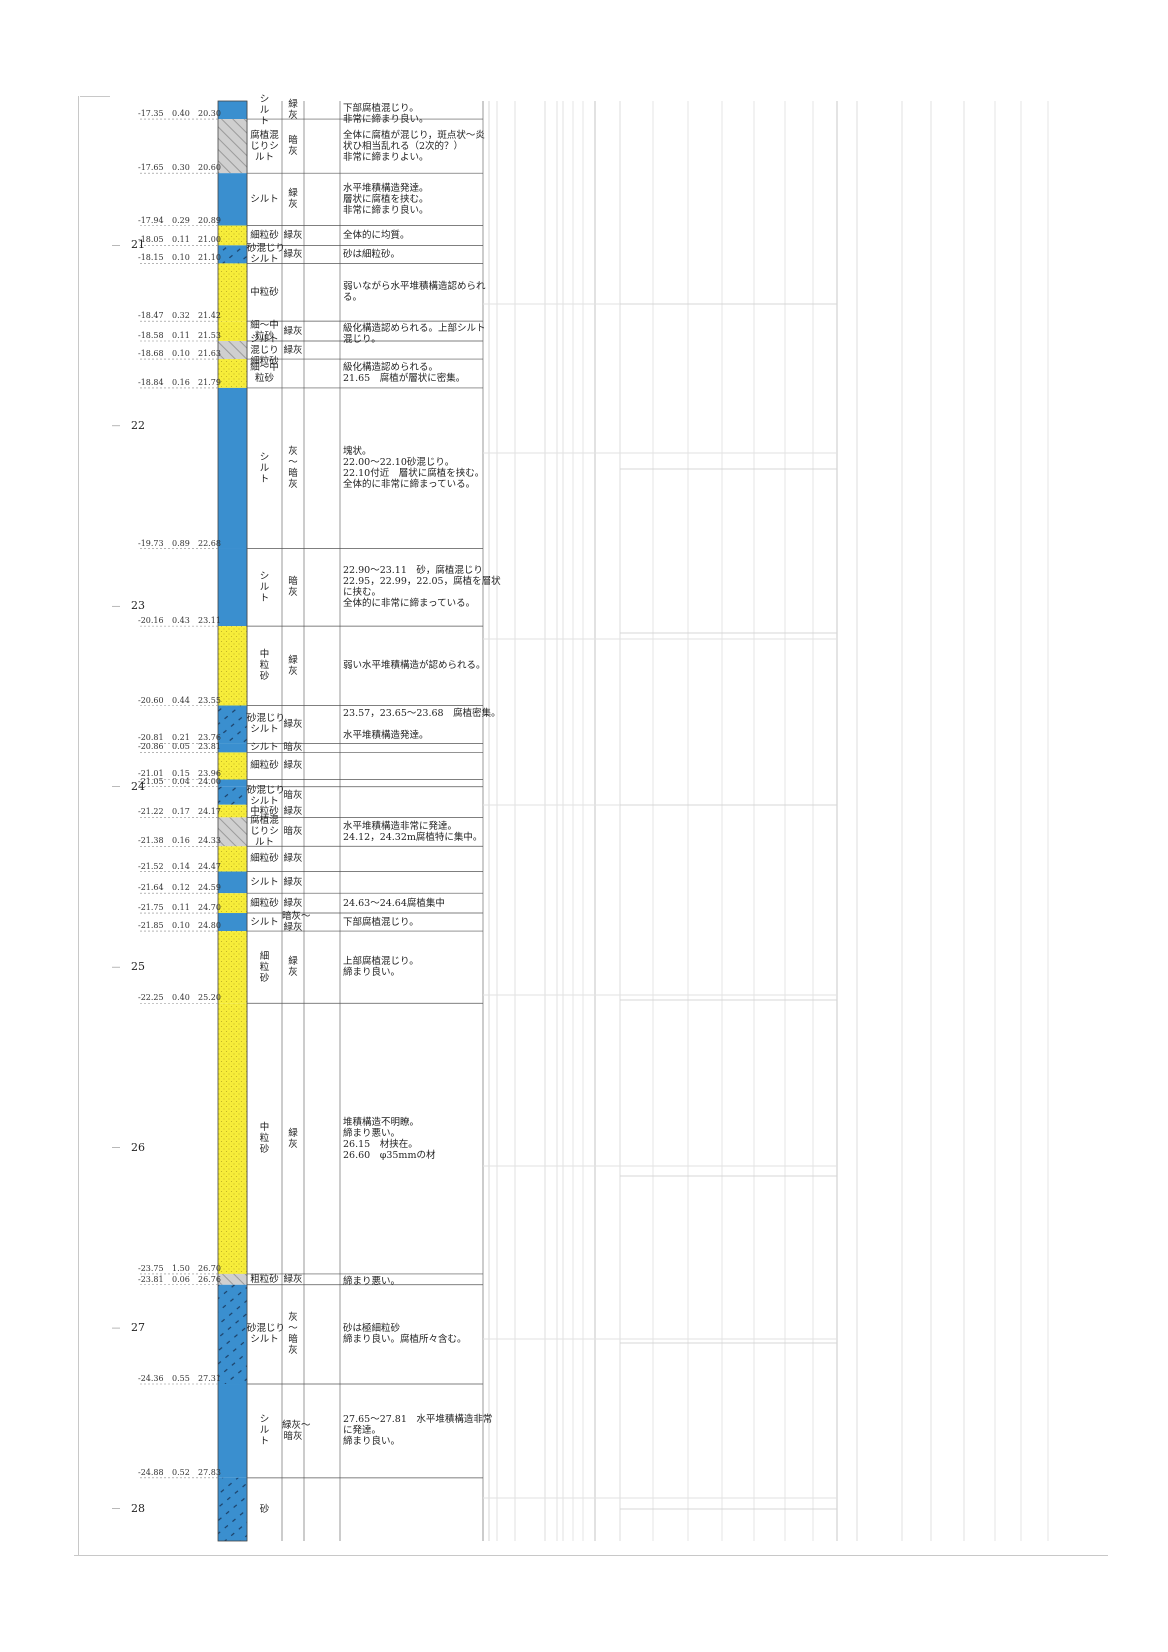 Image resolution: width=1168 pixels, height=1652 pixels. What do you see at coordinates (138, 606) in the screenshot?
I see `depth-marker: 23` at bounding box center [138, 606].